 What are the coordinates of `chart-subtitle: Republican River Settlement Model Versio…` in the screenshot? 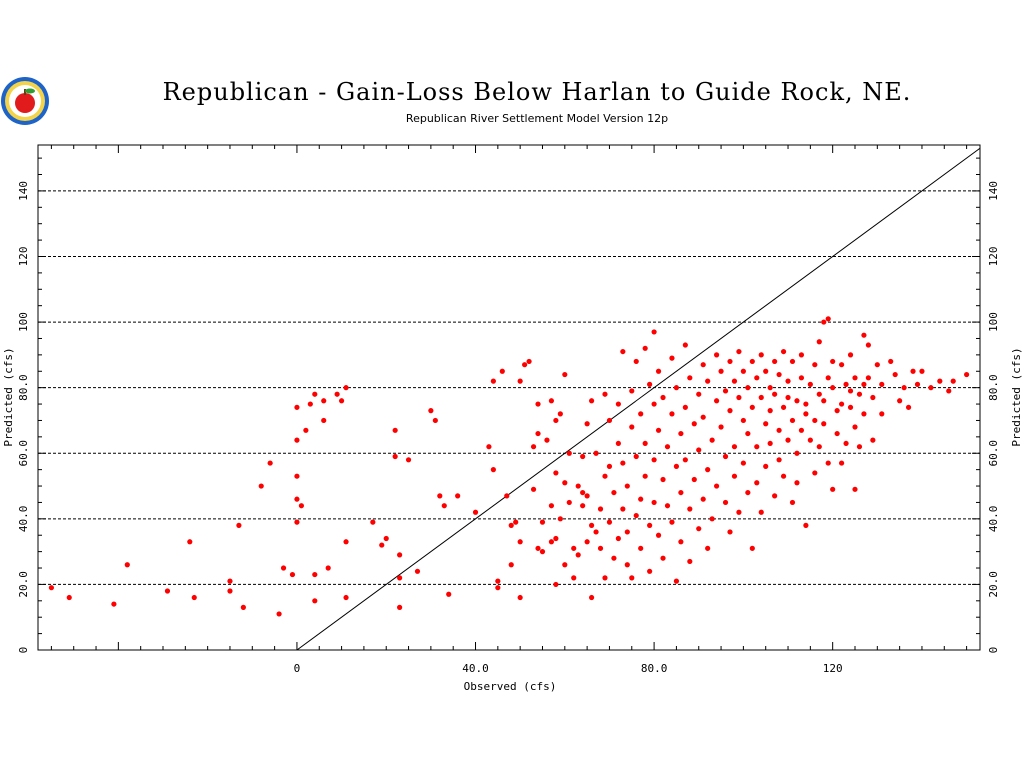 It's located at (537, 118).